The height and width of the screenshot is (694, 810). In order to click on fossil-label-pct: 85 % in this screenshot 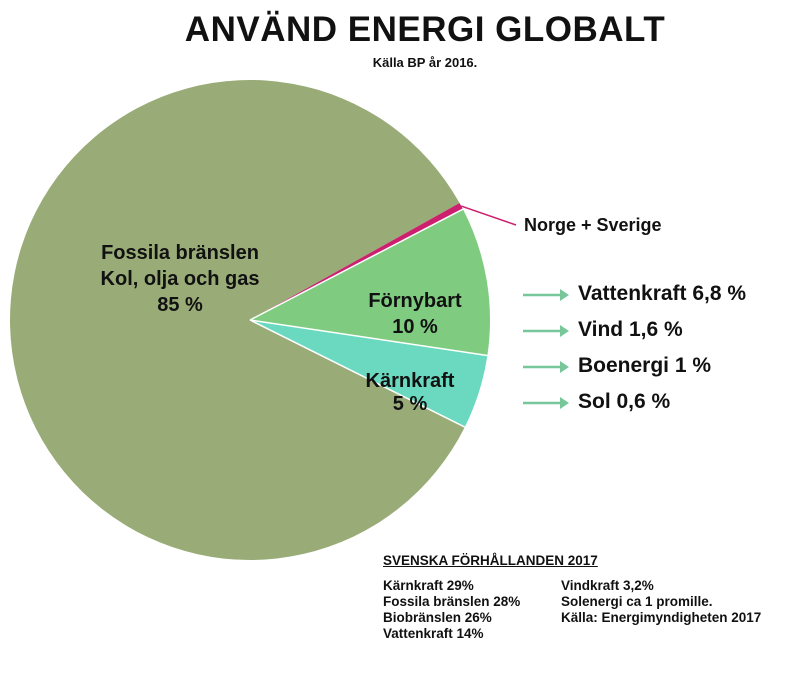, I will do `click(180, 305)`.